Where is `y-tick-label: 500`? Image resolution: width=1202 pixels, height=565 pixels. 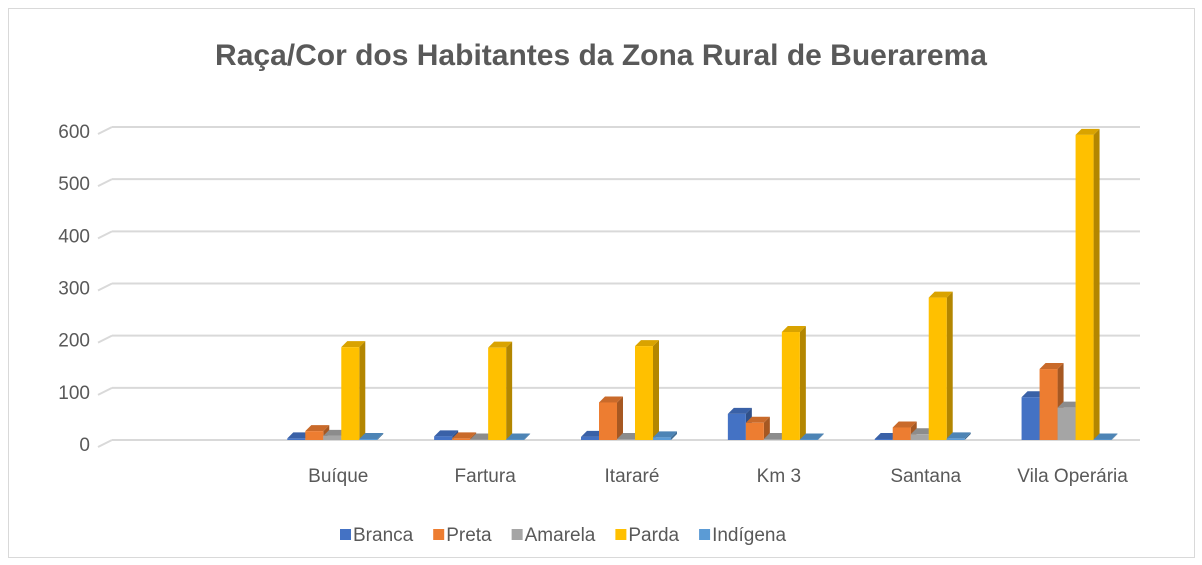
y-tick-label: 500 is located at coordinates (74, 184).